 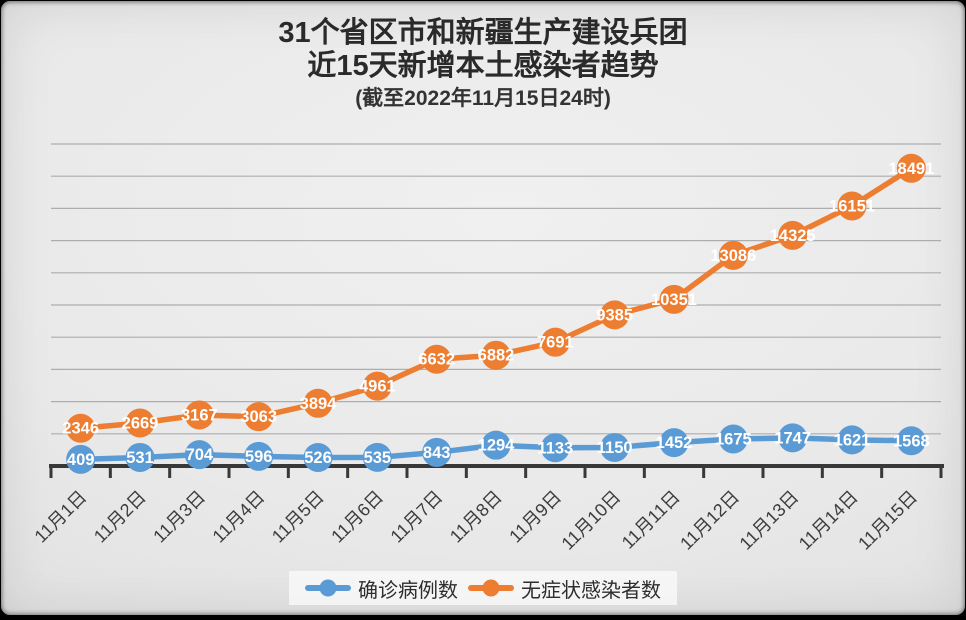 I want to click on legend-label-asymptomatic: 无症状感染者数, so click(x=591, y=590).